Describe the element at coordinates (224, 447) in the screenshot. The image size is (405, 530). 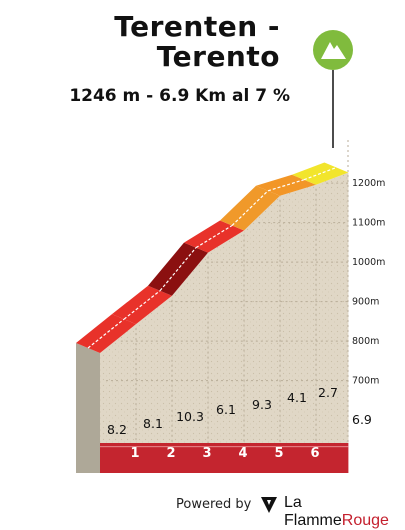
I see `base-band-highlight` at that location.